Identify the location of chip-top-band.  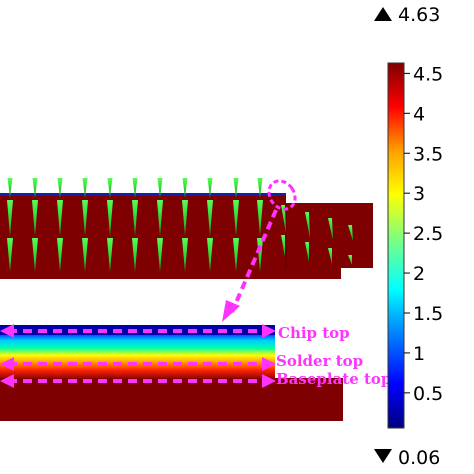
(137, 330).